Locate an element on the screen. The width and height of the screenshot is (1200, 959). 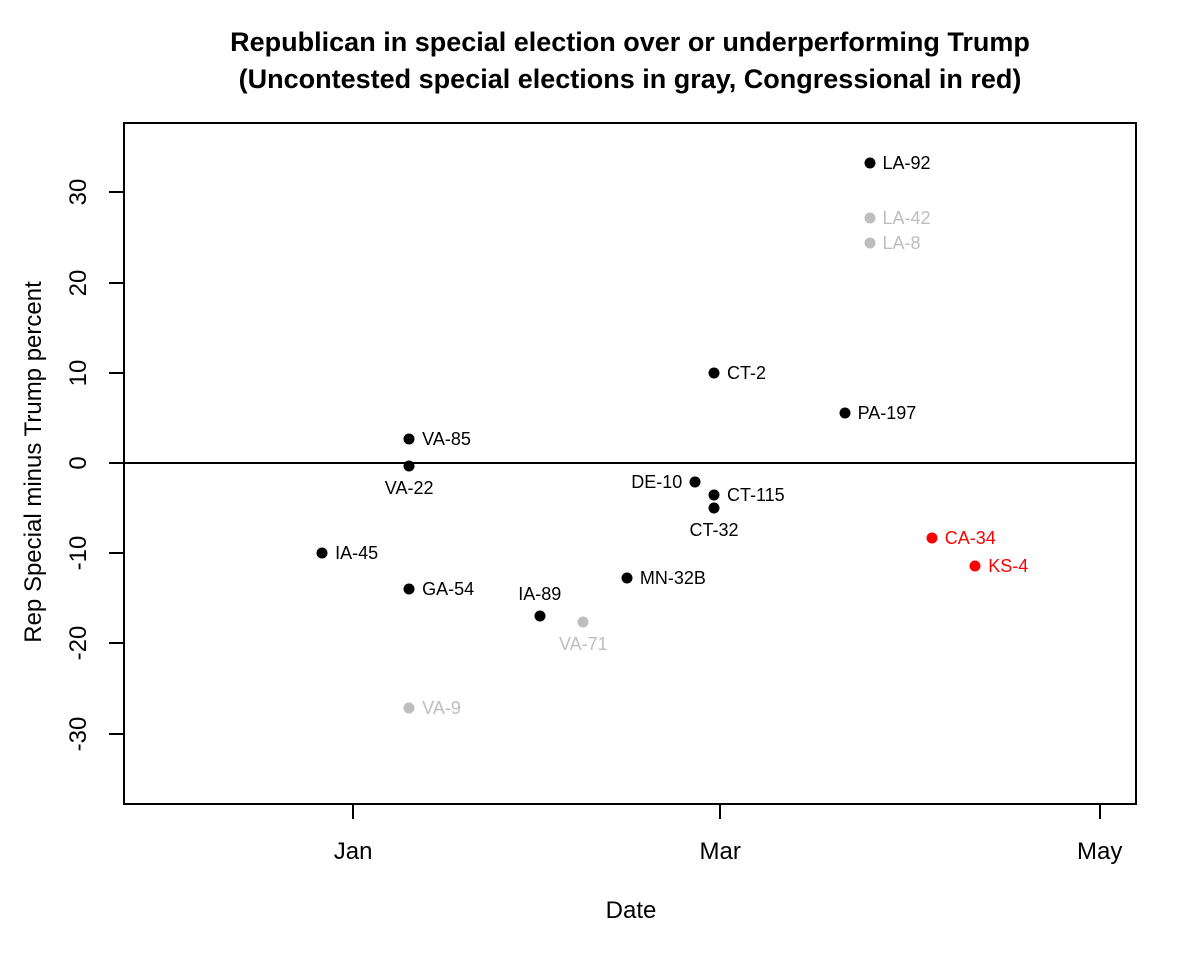
data-point-label: VA-85 is located at coordinates (446, 438).